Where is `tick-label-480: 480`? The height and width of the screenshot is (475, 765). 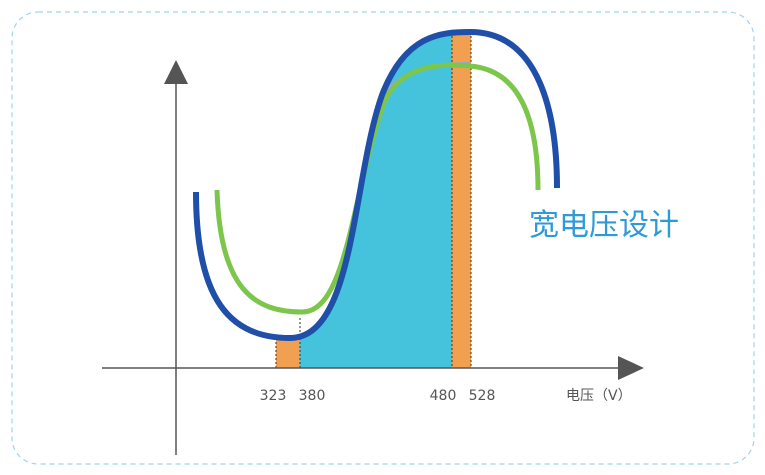
tick-label-480: 480 is located at coordinates (443, 396).